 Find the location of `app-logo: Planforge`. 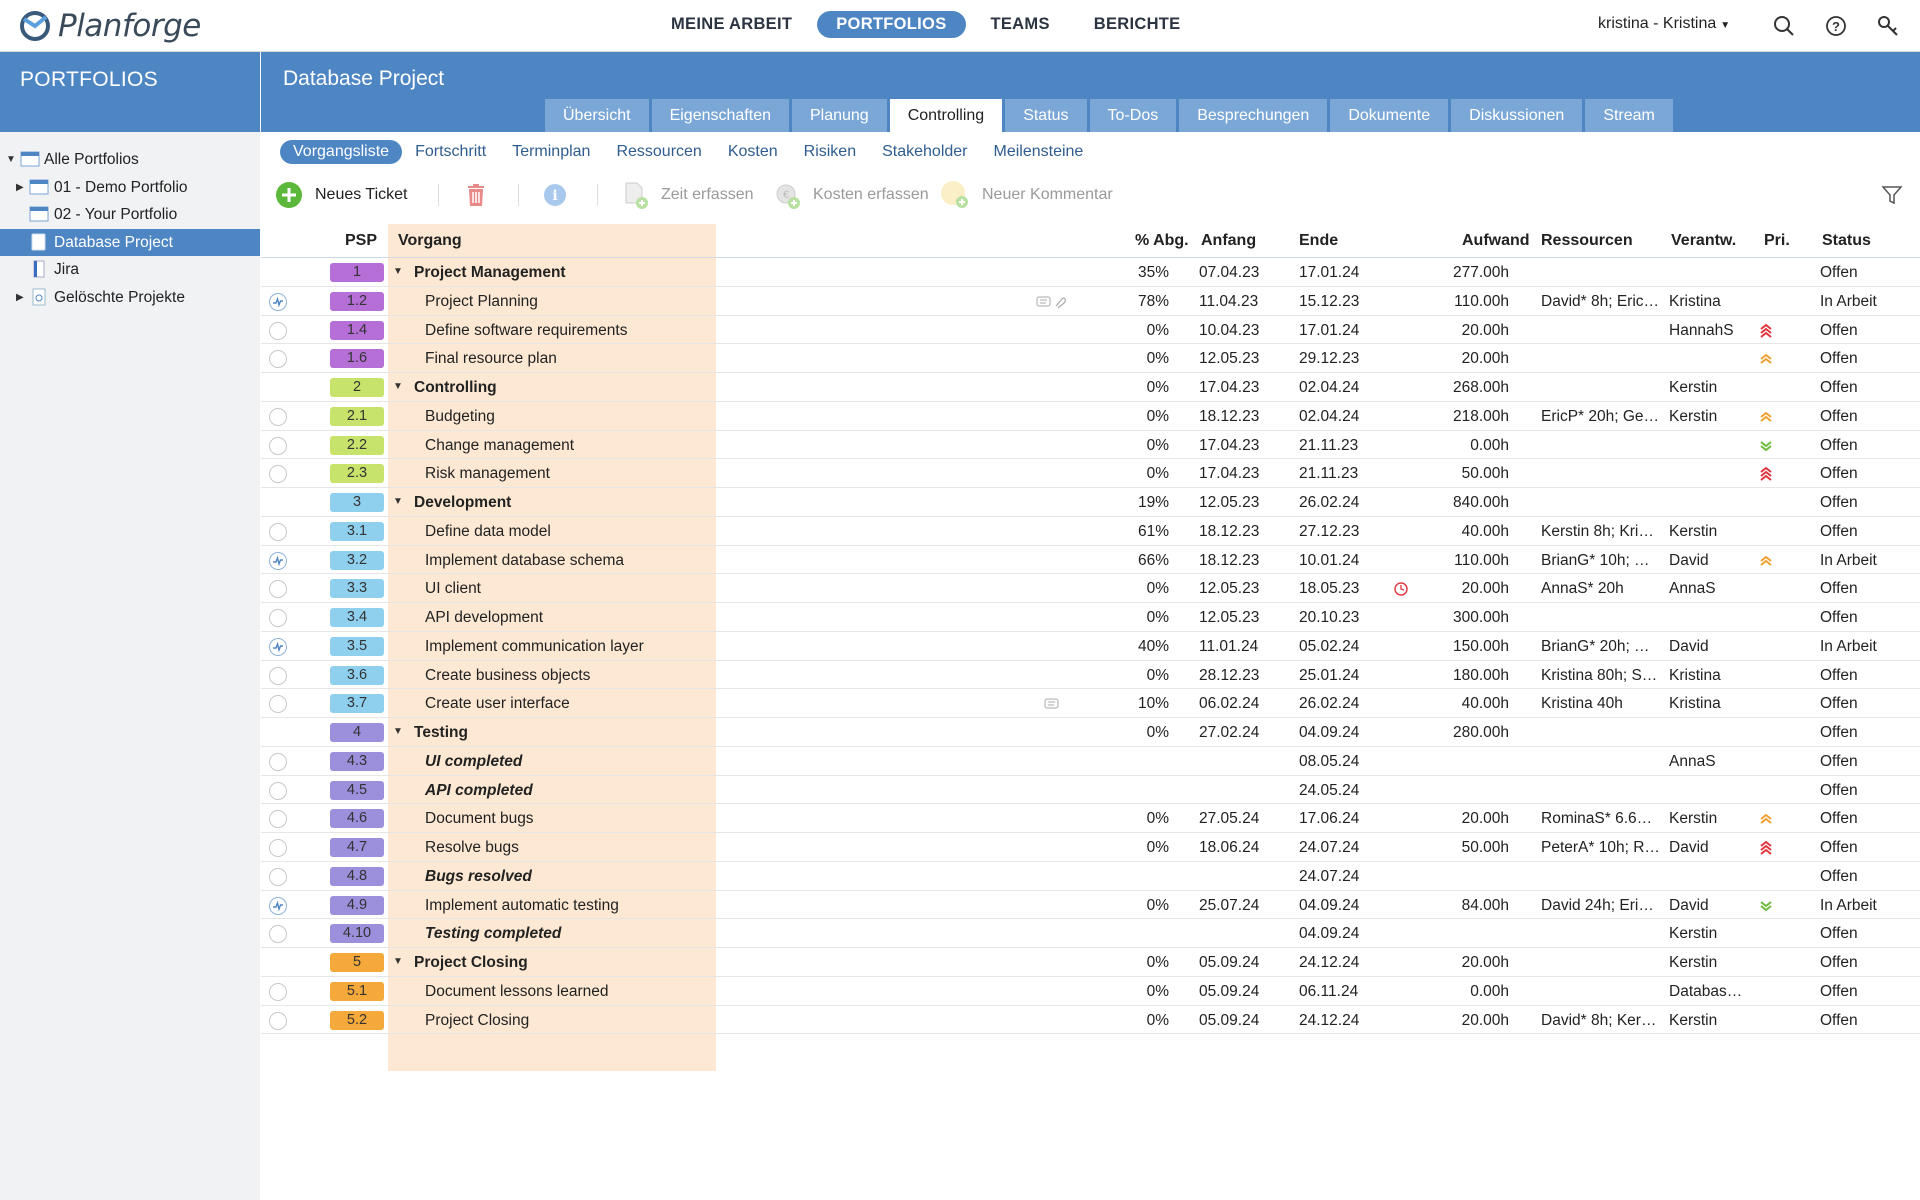

app-logo: Planforge is located at coordinates (109, 26).